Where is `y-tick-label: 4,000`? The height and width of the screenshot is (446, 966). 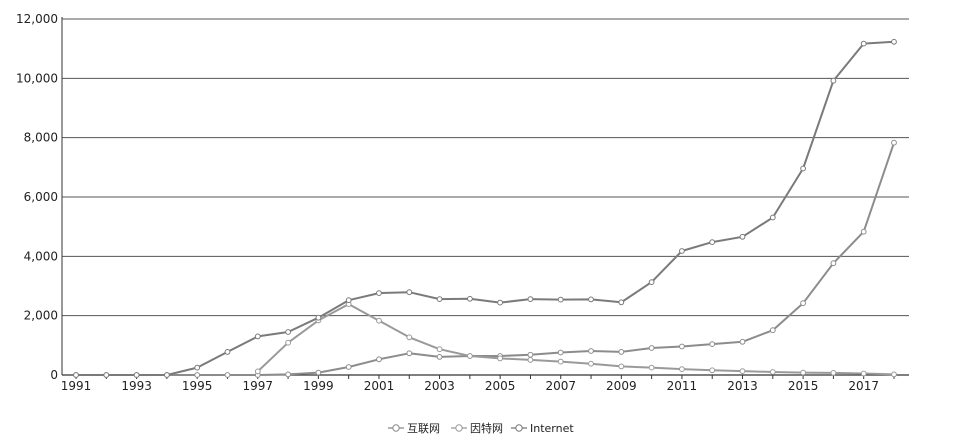
y-tick-label: 4,000 is located at coordinates (41, 256).